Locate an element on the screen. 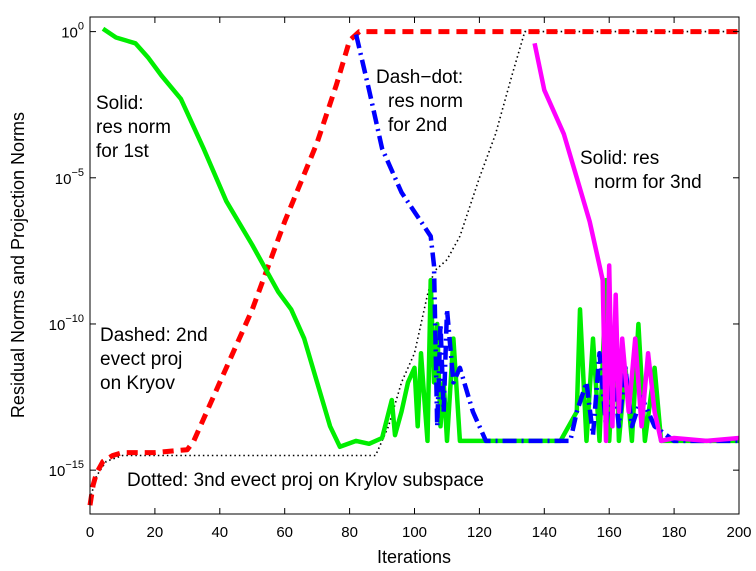  y-tick-label: 10⁰ is located at coordinates (72, 31).